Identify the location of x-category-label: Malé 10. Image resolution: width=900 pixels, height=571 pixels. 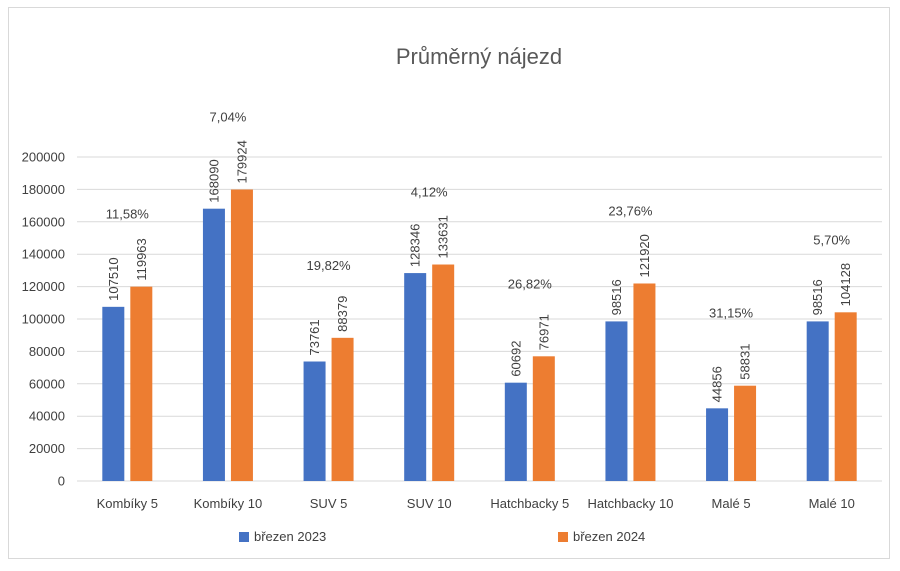
(832, 503).